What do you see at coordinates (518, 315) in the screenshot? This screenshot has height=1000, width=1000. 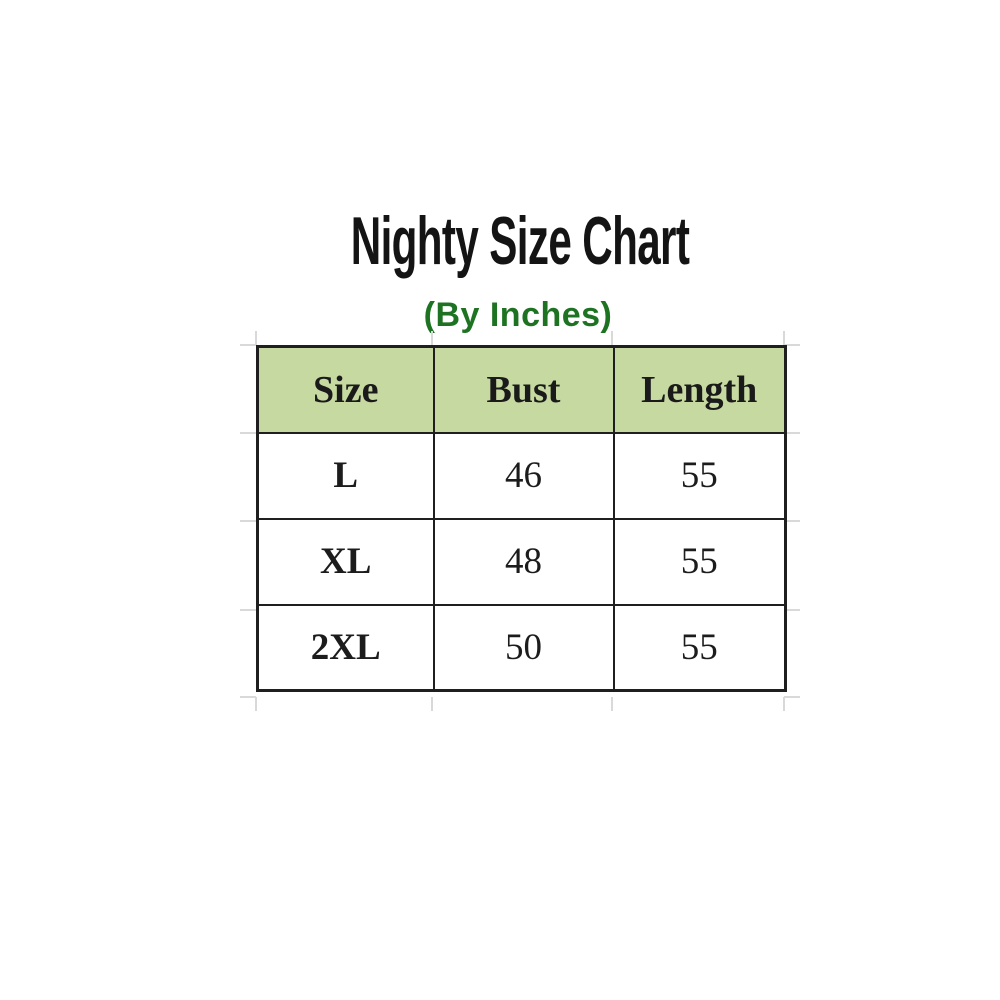 I see `page-subtitle: (By Inches)` at bounding box center [518, 315].